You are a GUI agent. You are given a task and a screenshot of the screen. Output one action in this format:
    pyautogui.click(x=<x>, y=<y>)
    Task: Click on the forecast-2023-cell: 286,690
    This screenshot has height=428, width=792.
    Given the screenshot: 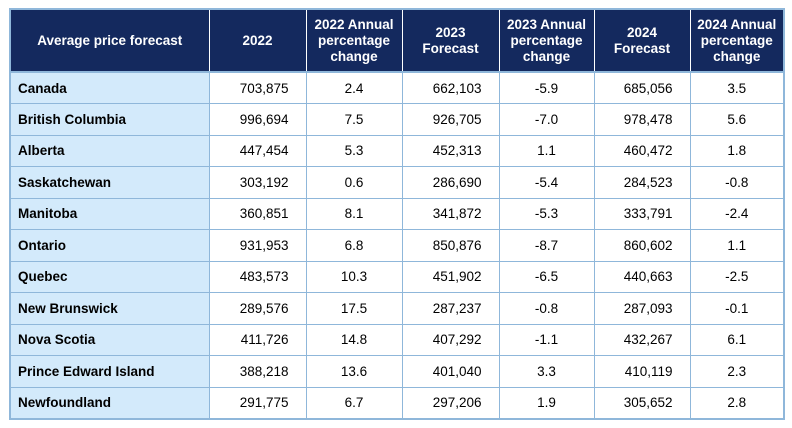 What is the action you would take?
    pyautogui.click(x=450, y=182)
    